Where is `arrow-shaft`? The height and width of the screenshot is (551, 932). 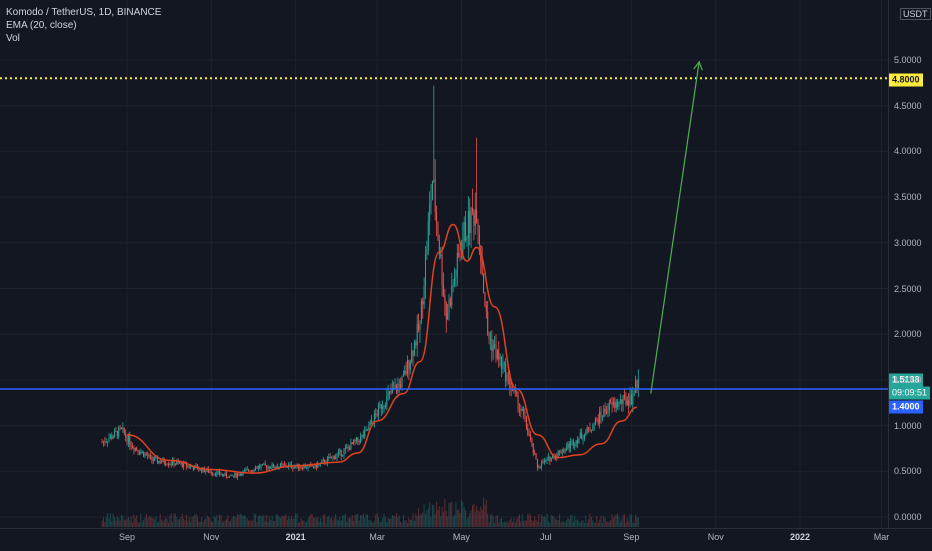
arrow-shaft is located at coordinates (675, 227).